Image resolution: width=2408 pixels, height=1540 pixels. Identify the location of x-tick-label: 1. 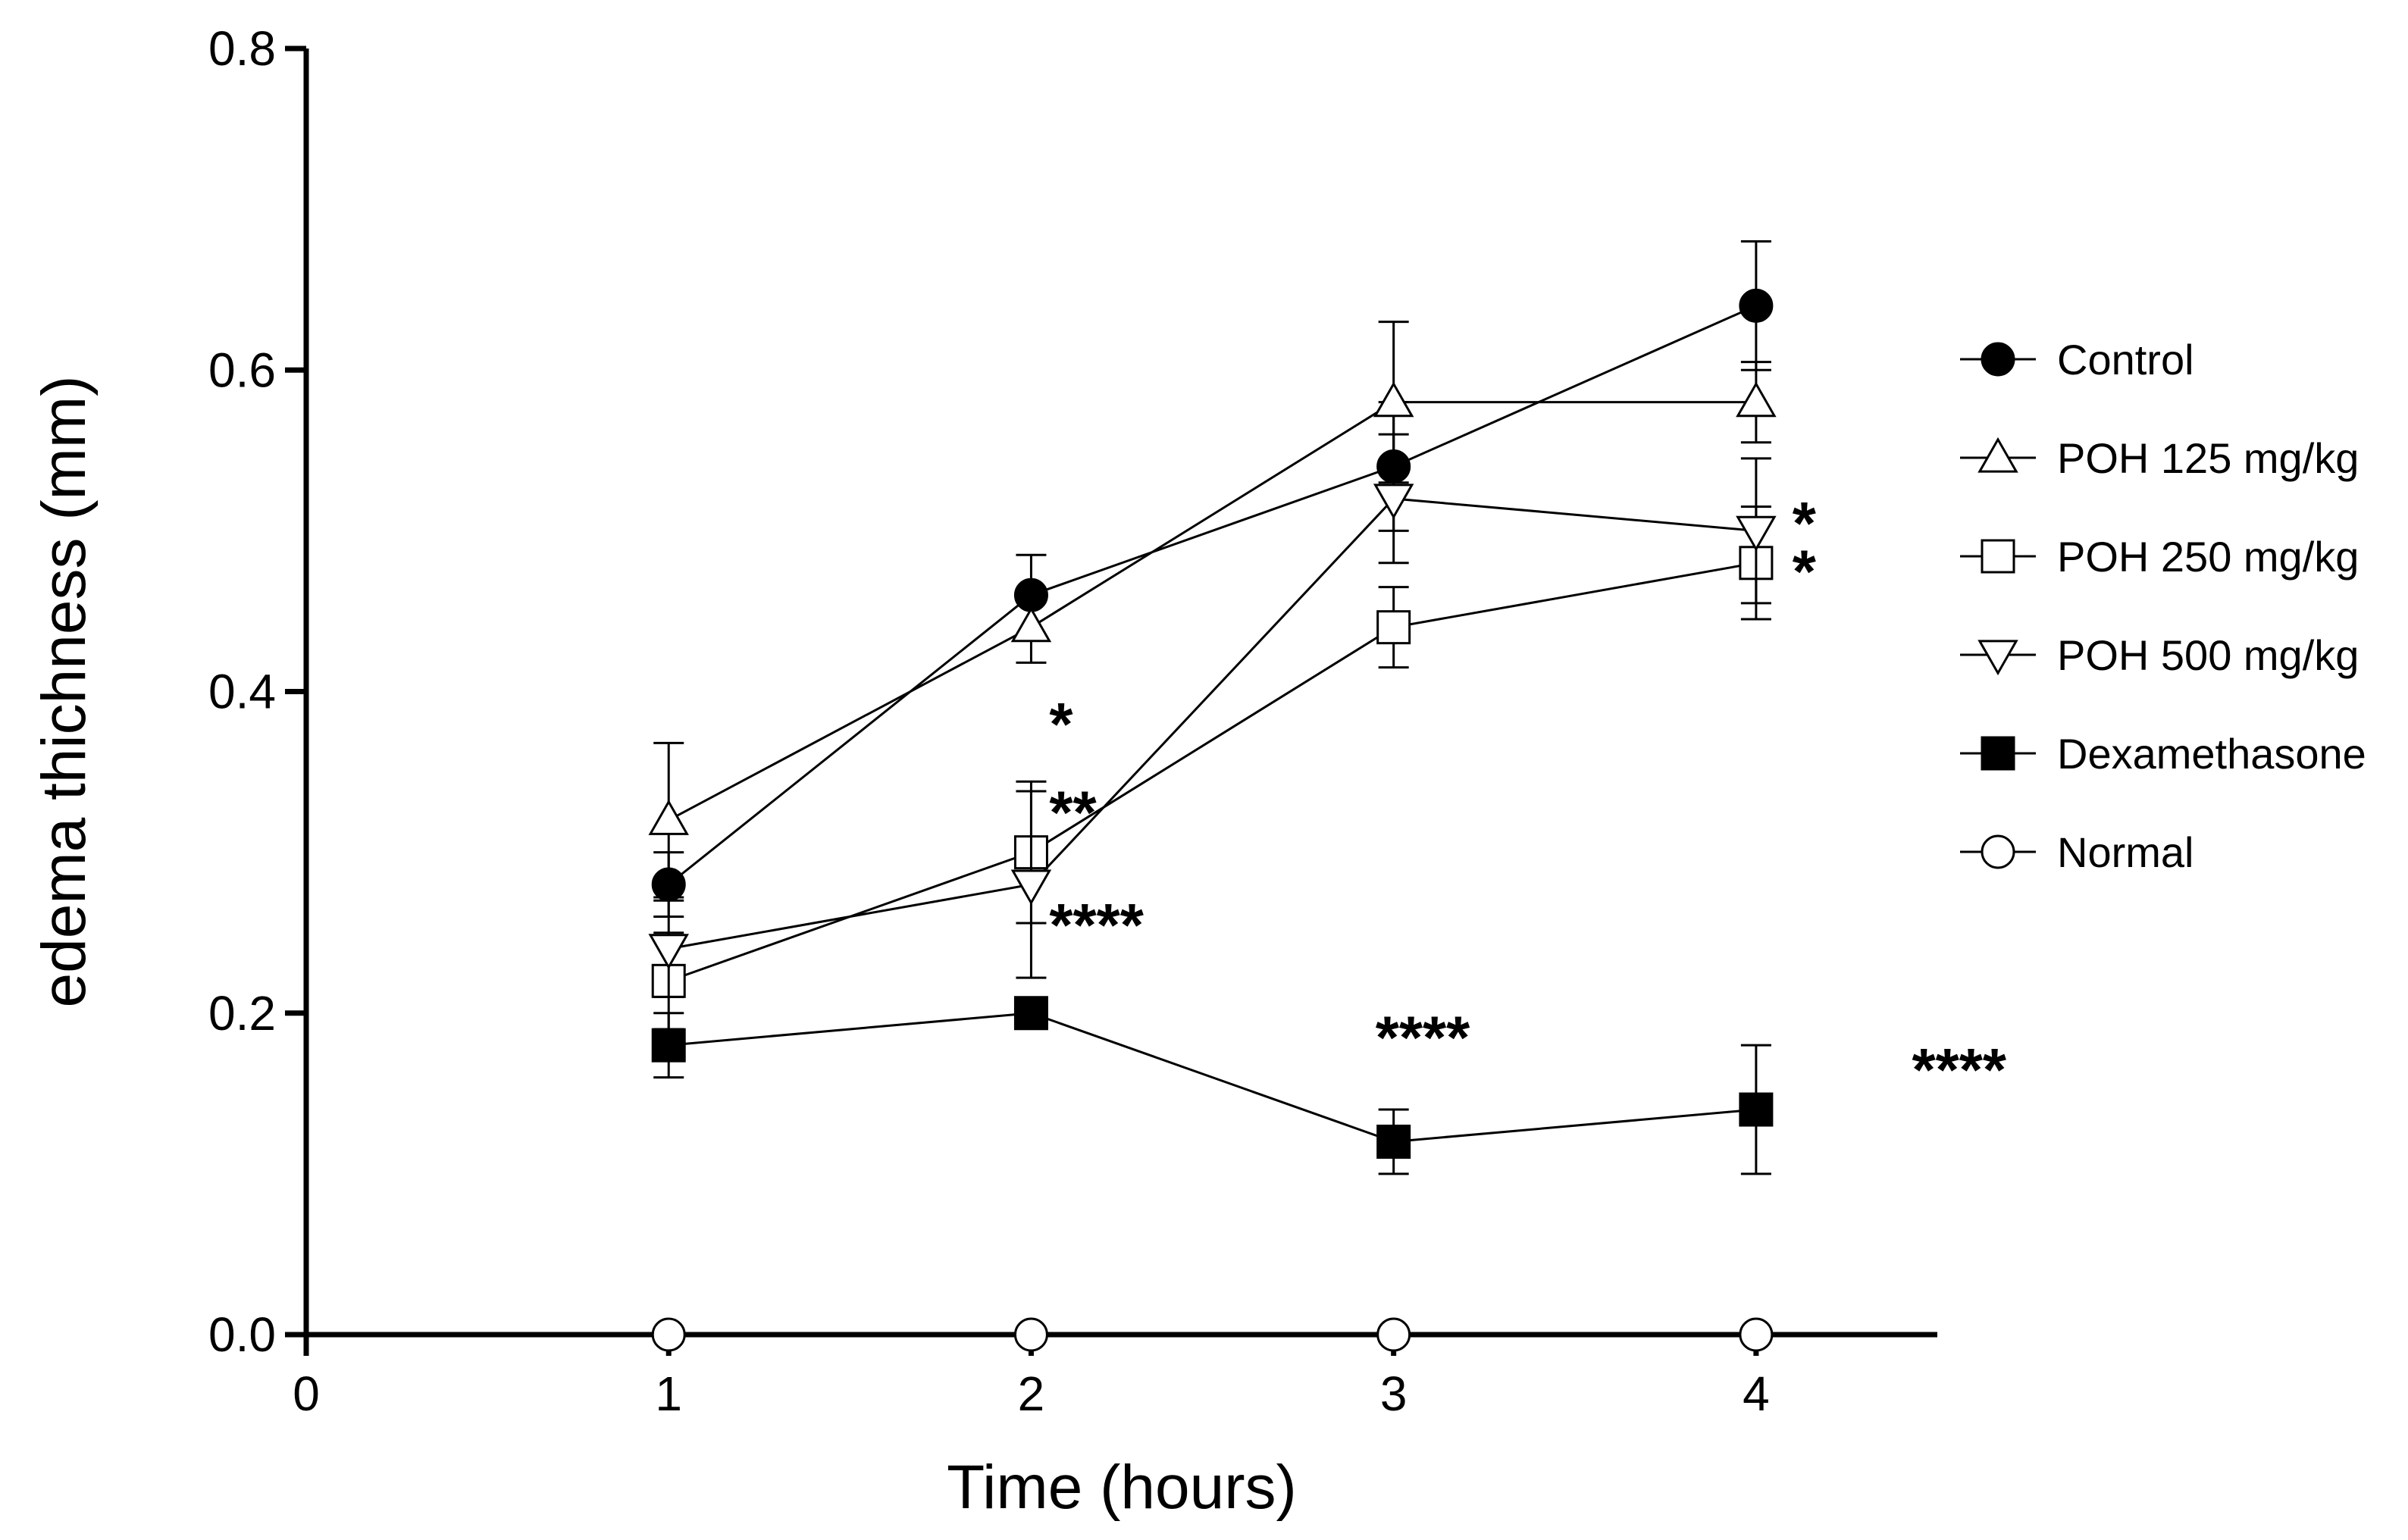
(668, 1393).